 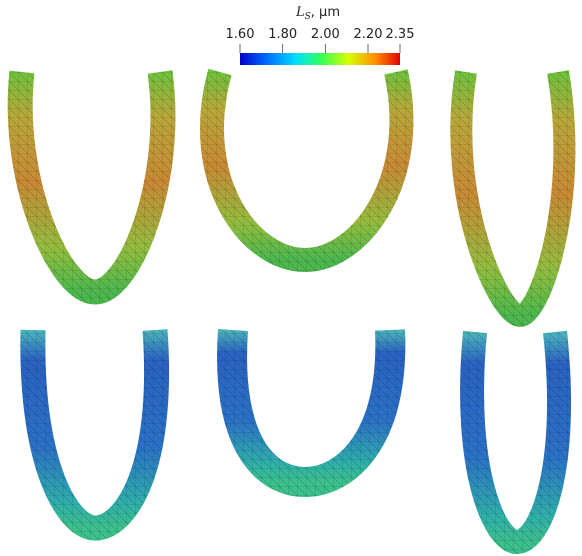 What do you see at coordinates (320, 59) in the screenshot?
I see `colorbar-gradient` at bounding box center [320, 59].